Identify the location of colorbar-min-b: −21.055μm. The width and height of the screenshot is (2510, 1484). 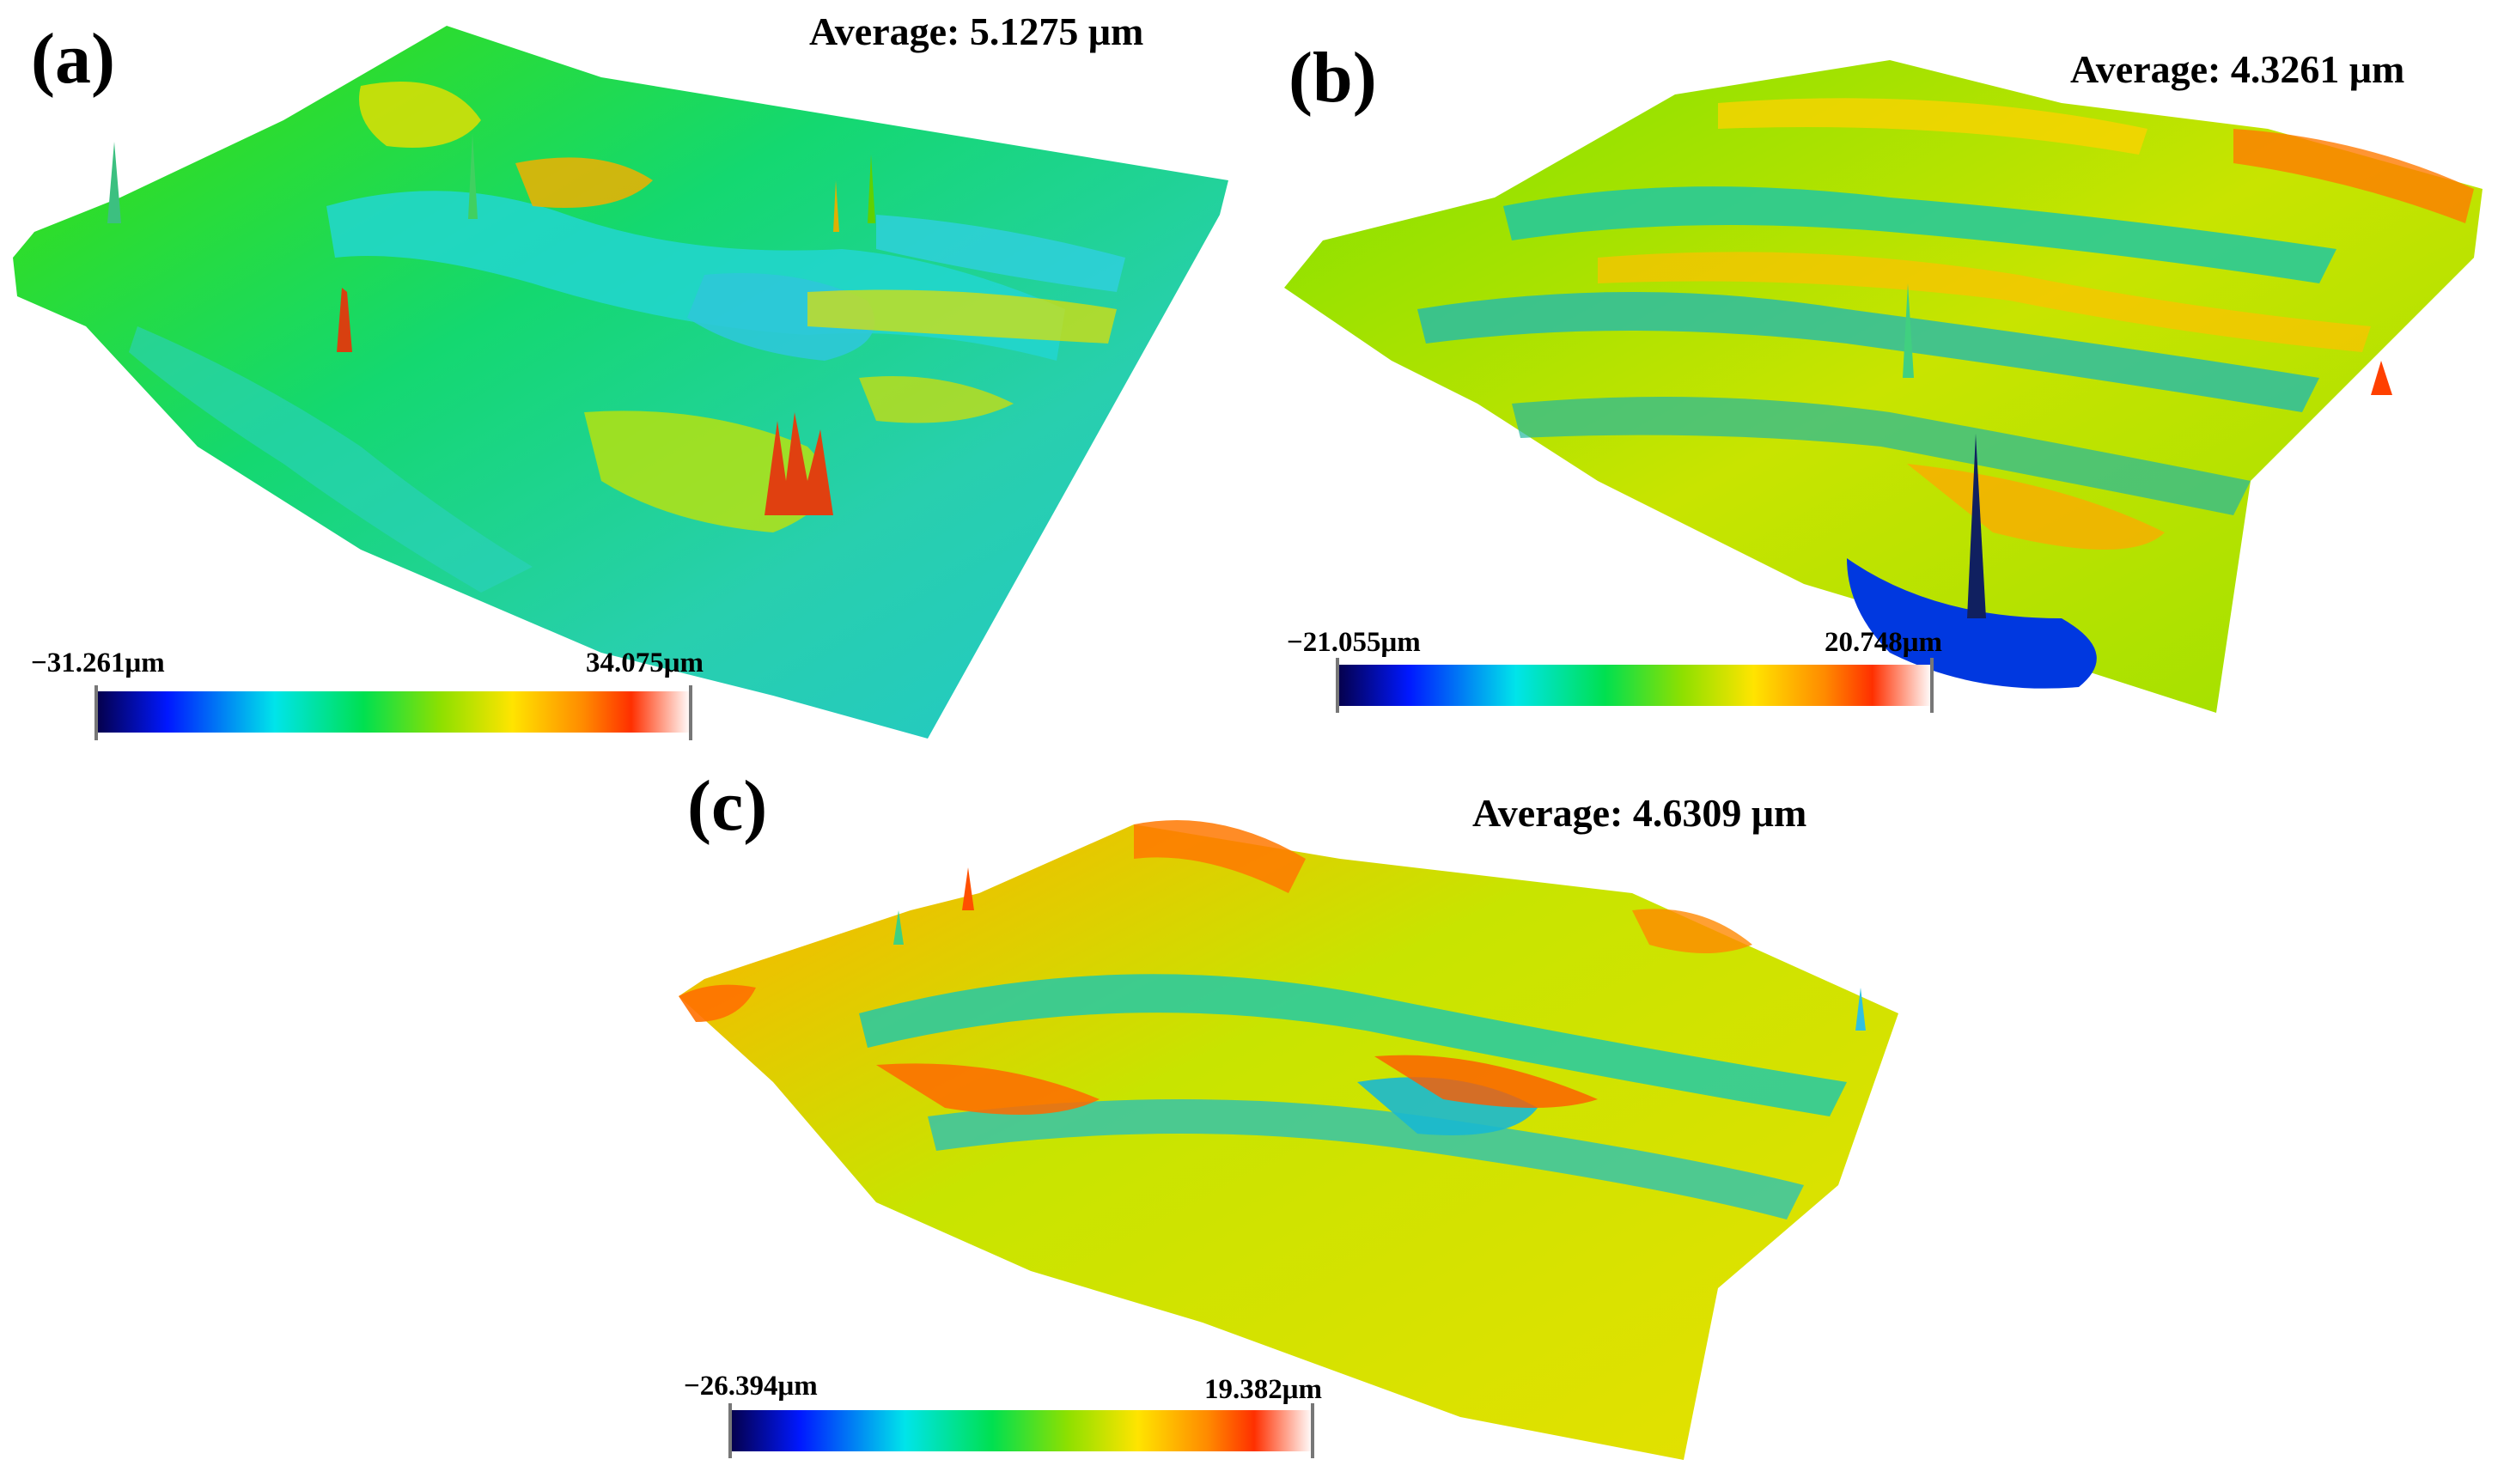
(1354, 642).